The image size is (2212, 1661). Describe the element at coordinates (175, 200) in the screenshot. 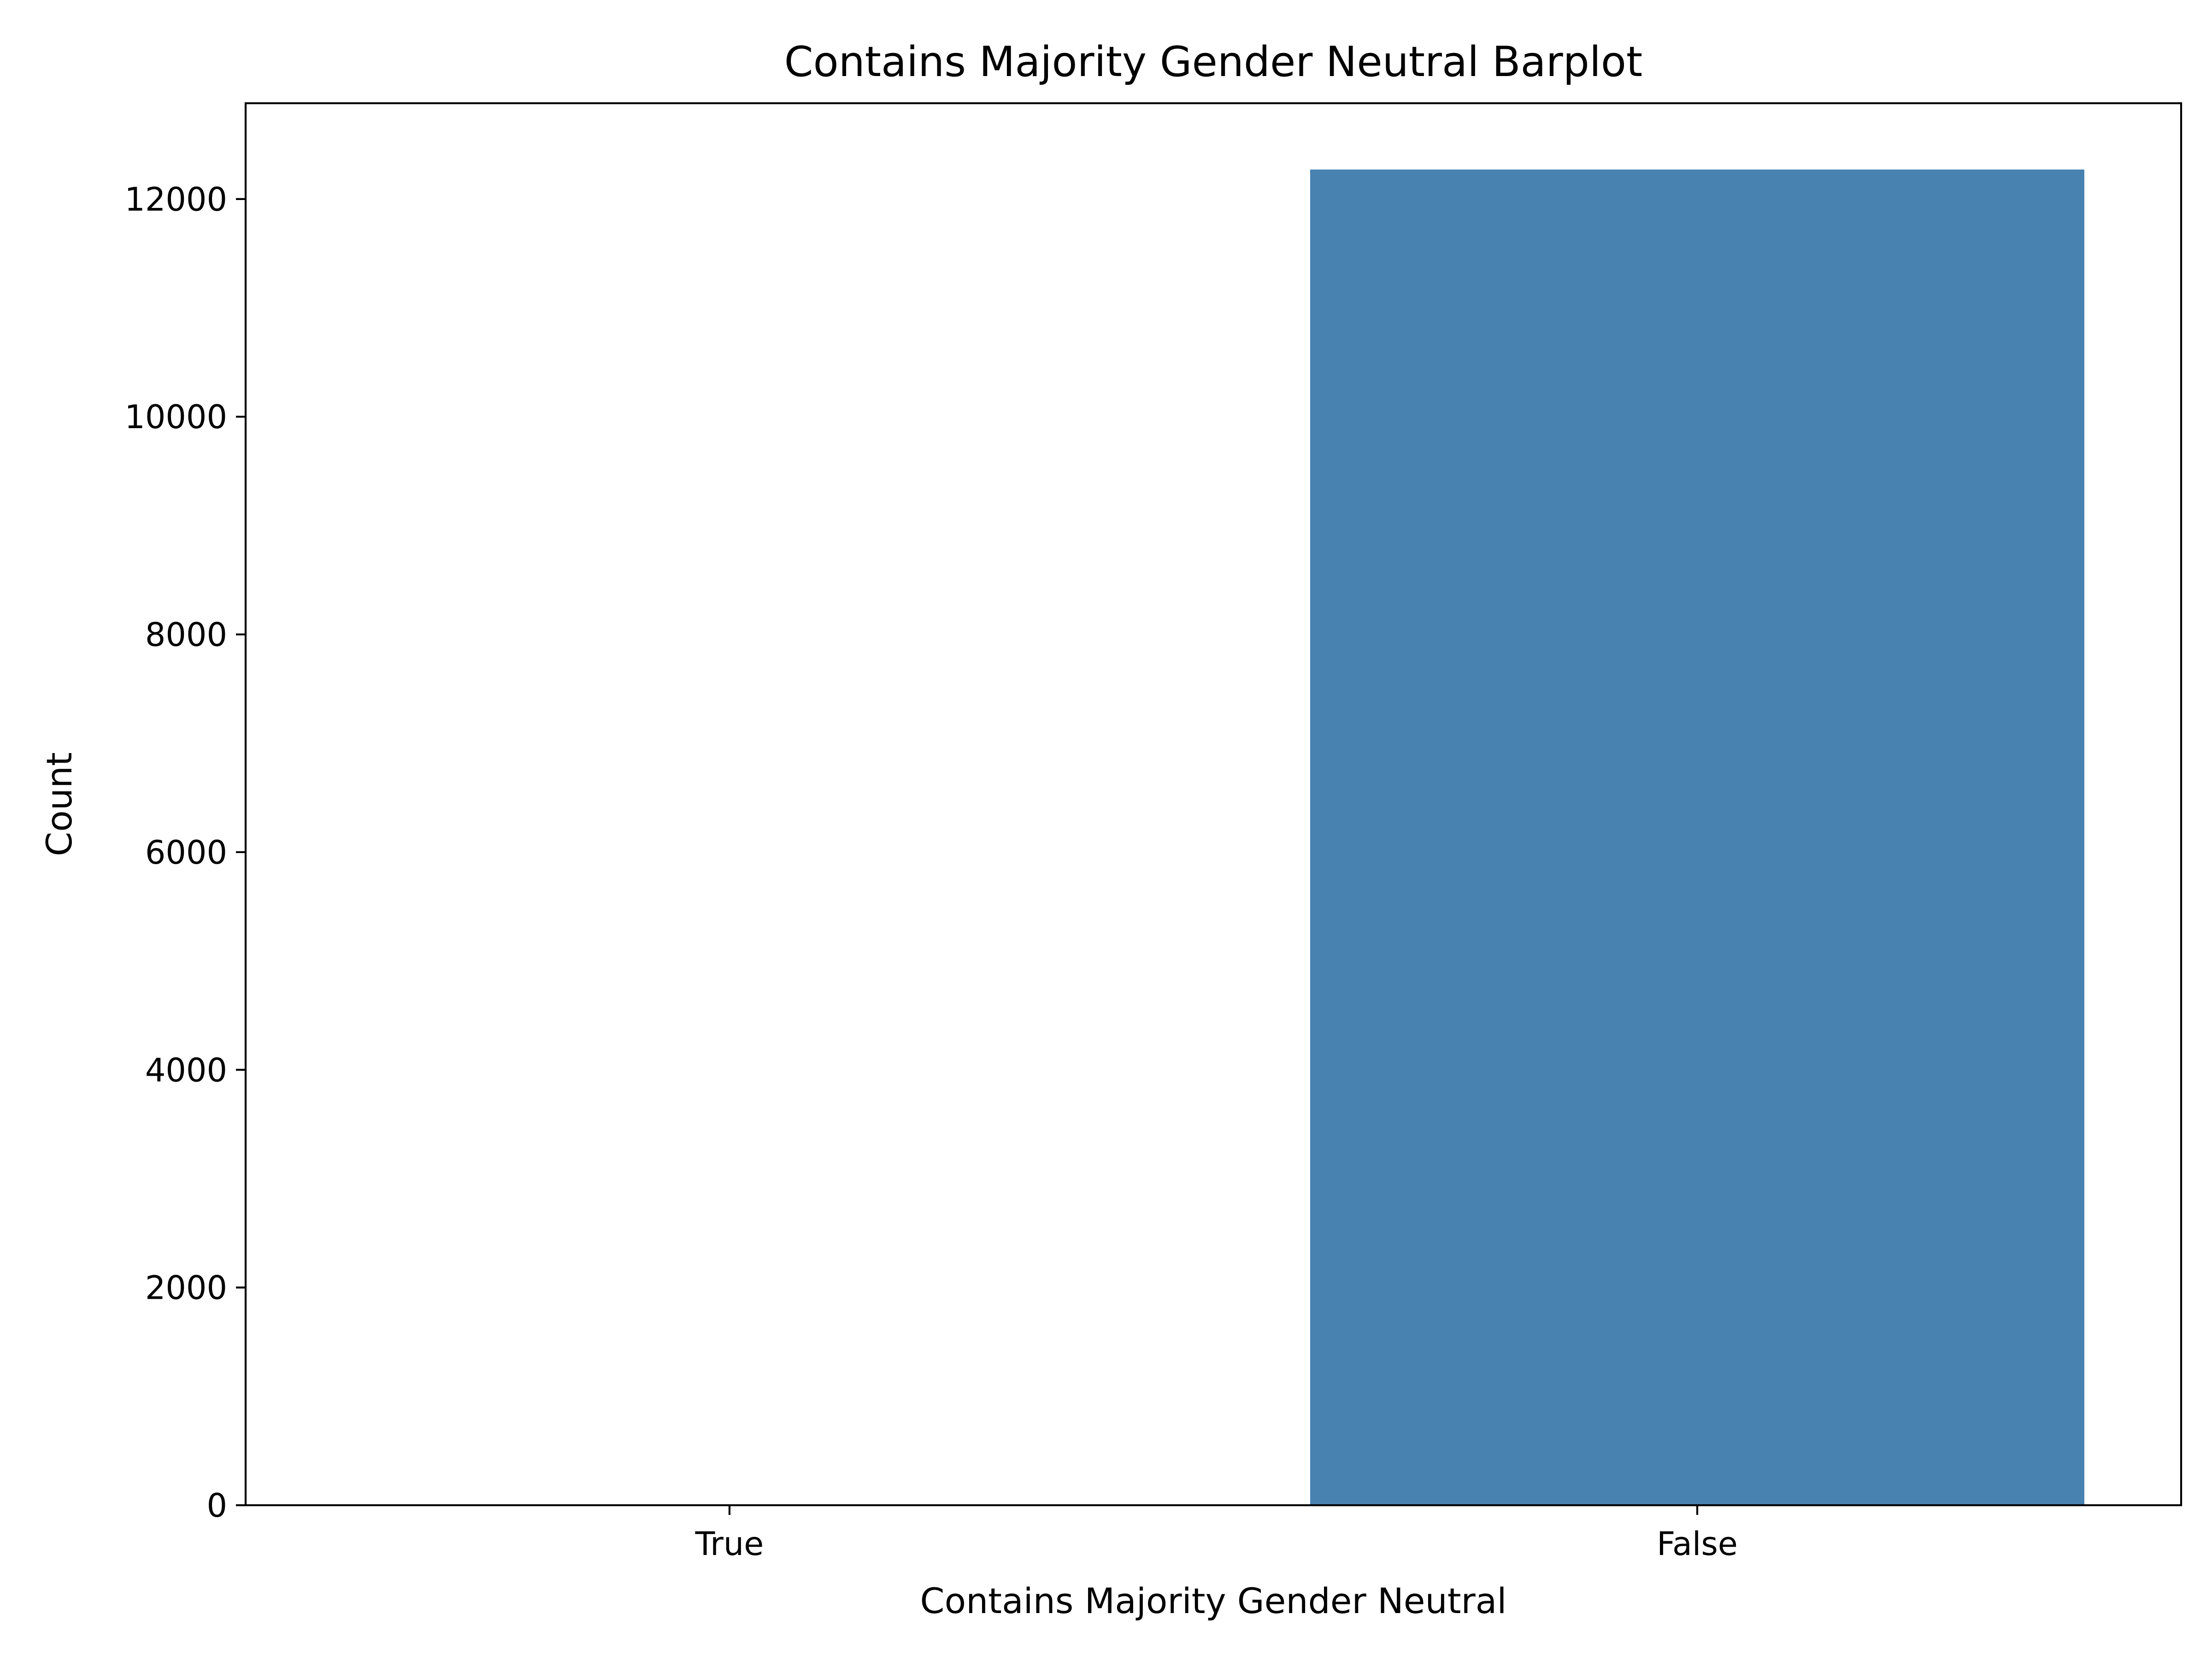

I see `y-tick-label-12000: 12000` at that location.